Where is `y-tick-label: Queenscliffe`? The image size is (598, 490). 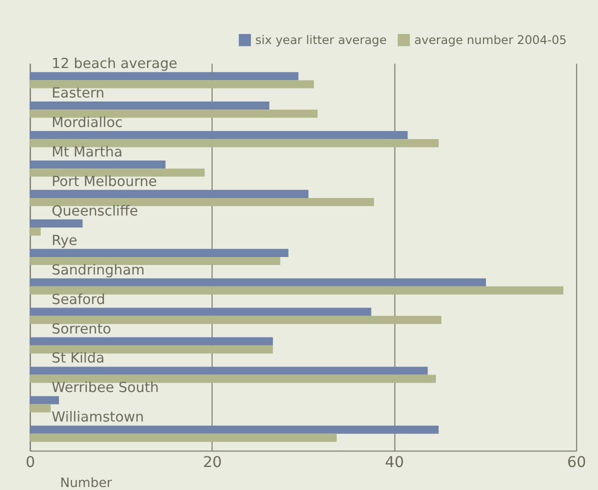 y-tick-label: Queenscliffe is located at coordinates (95, 211).